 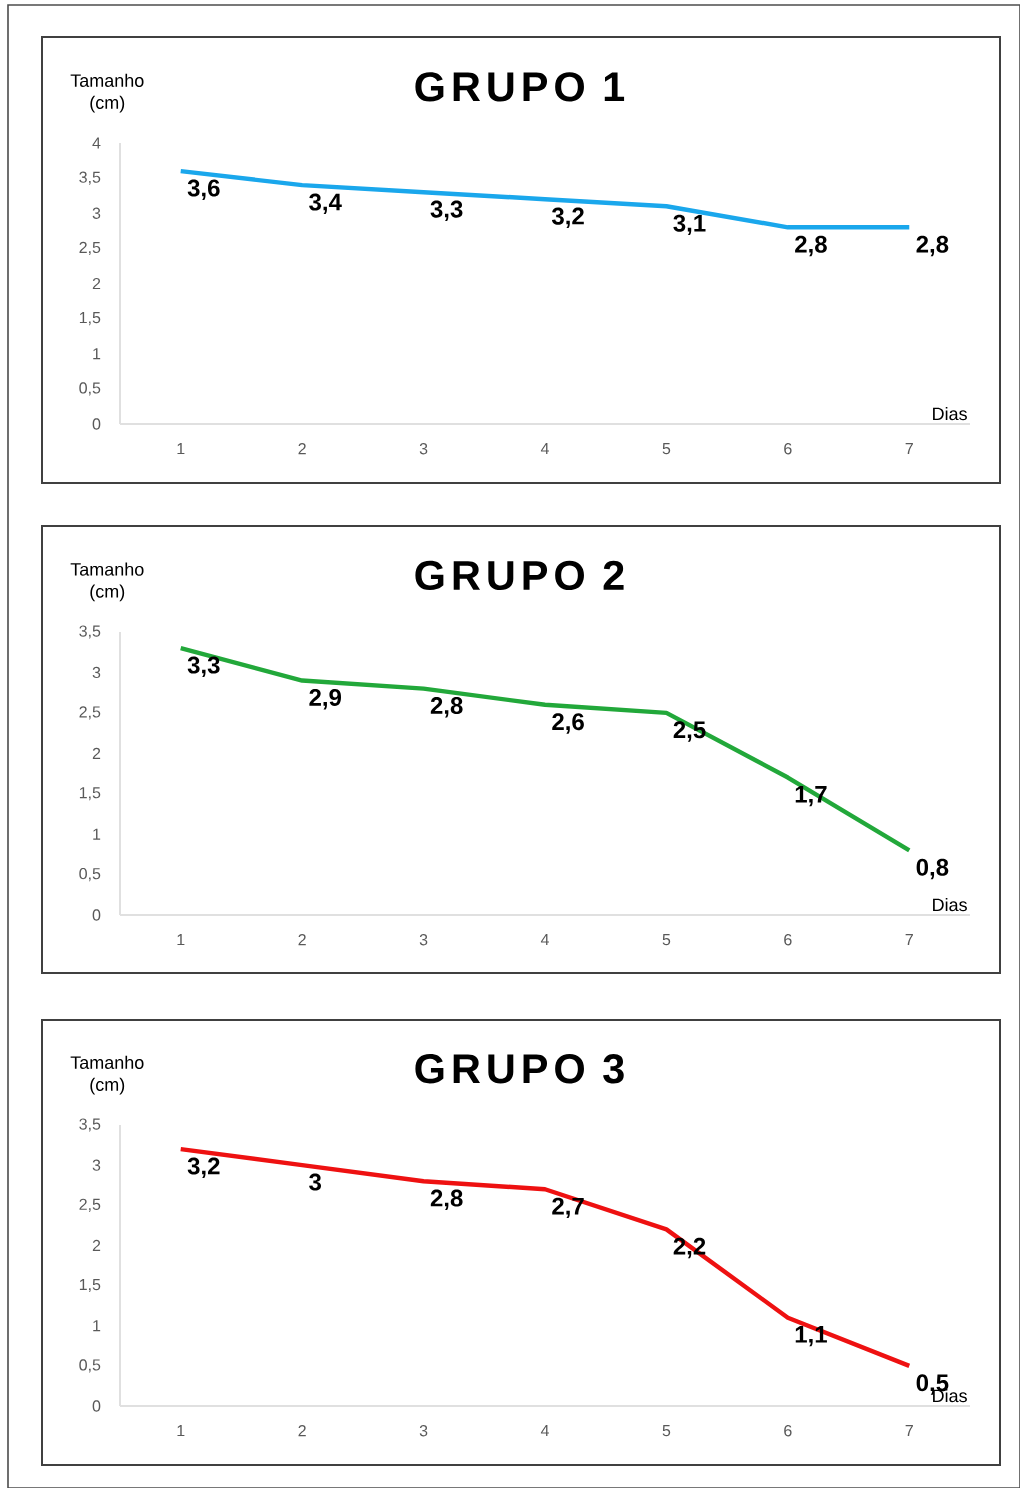 What do you see at coordinates (689, 731) in the screenshot?
I see `data-label: 2,5` at bounding box center [689, 731].